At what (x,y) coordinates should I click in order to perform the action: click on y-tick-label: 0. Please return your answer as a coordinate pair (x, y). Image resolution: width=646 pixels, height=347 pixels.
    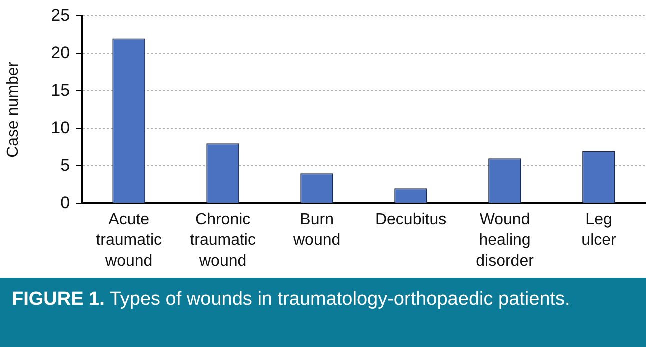
    Looking at the image, I should click on (65, 202).